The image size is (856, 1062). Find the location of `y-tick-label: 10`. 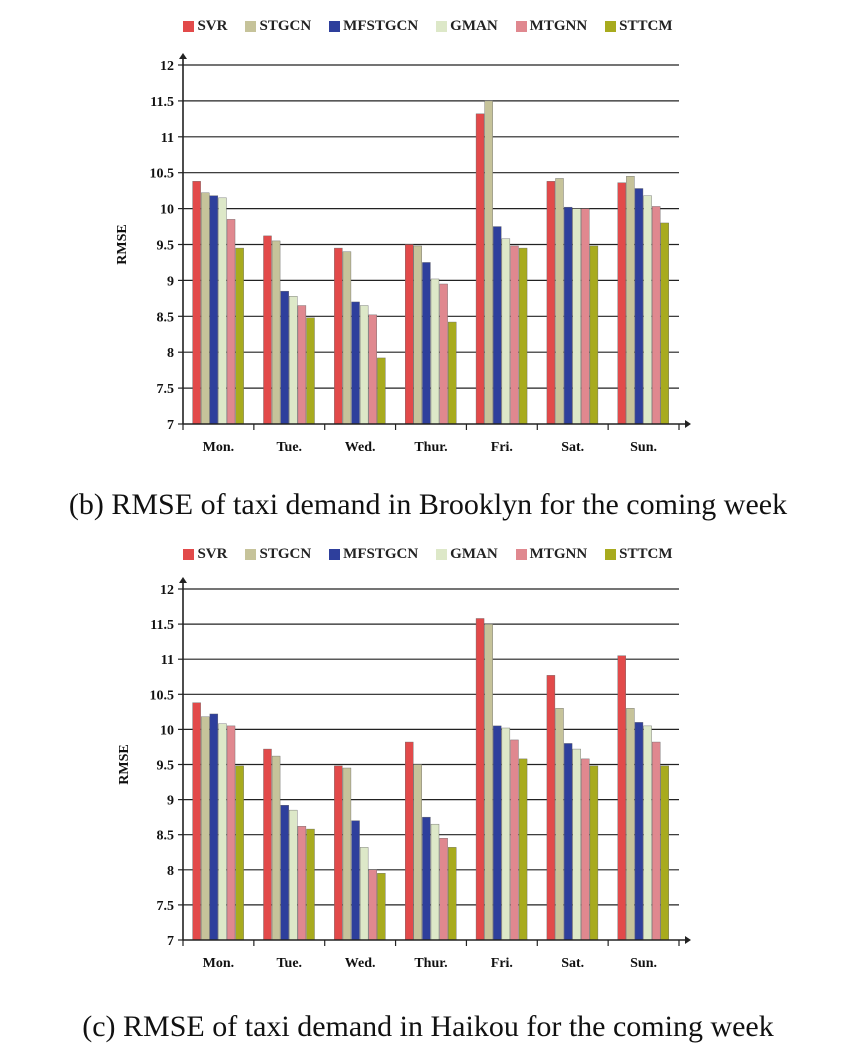

y-tick-label: 10 is located at coordinates (167, 210).